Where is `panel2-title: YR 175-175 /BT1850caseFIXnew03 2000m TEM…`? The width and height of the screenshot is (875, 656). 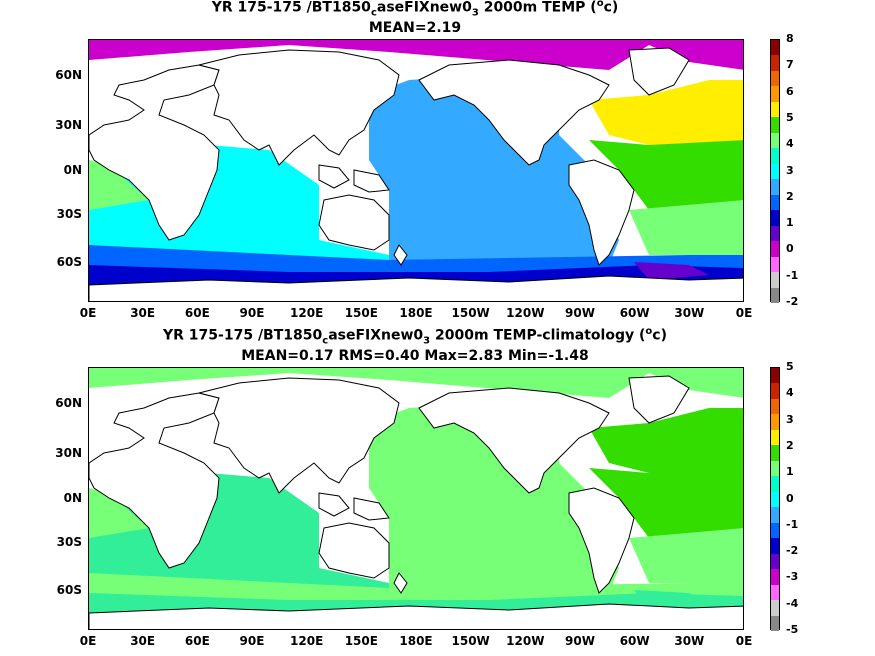
panel2-title: YR 175-175 /BT1850caseFIXnew03 2000m TEM… is located at coordinates (415, 336).